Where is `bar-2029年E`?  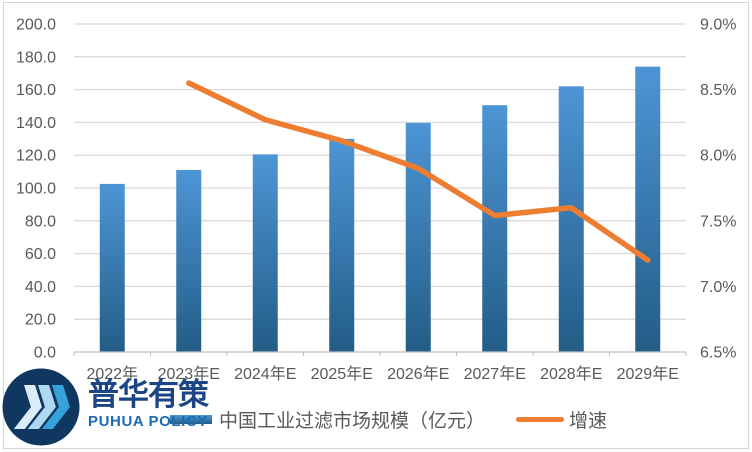
bar-2029年E is located at coordinates (648, 209).